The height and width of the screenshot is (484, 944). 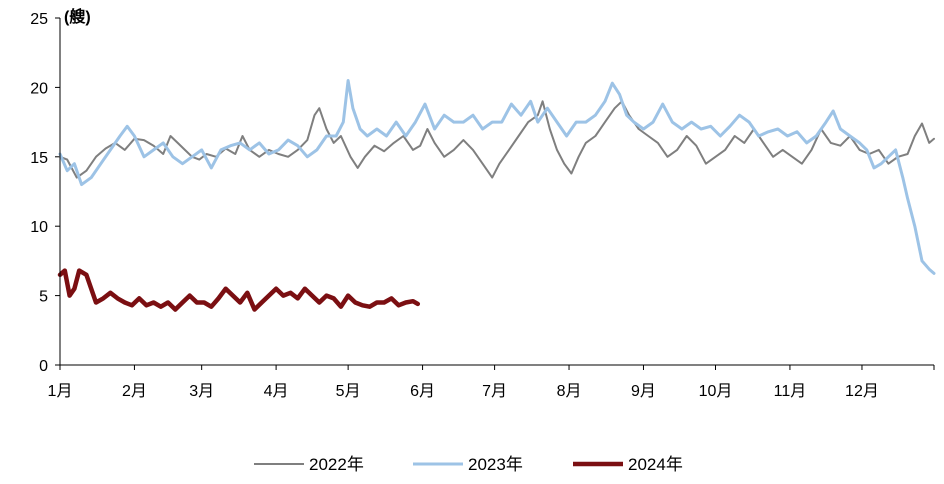 I want to click on x-tick-label: 5月, so click(x=348, y=391).